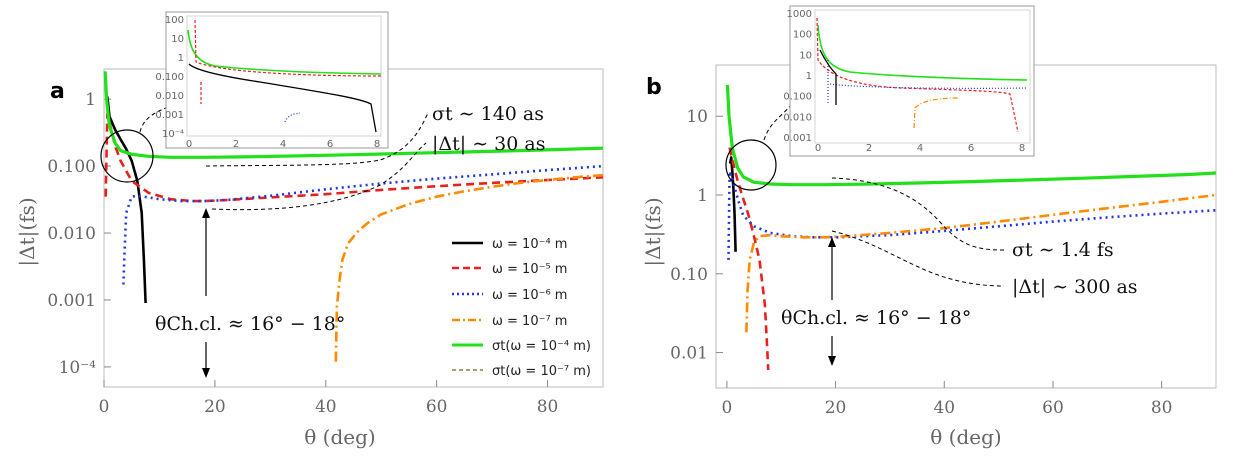 Image resolution: width=1243 pixels, height=458 pixels. I want to click on legend-label-5: σt(ω = 10⁻⁴ m), so click(541, 346).